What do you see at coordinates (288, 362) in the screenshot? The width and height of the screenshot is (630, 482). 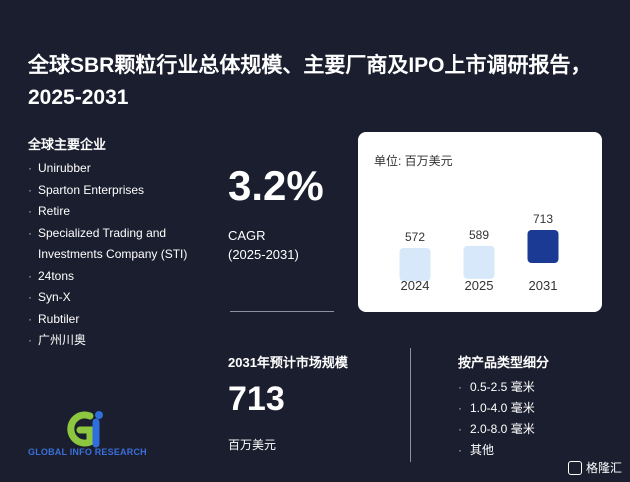 I see `market-size-heading: 2031年预计市场规模` at bounding box center [288, 362].